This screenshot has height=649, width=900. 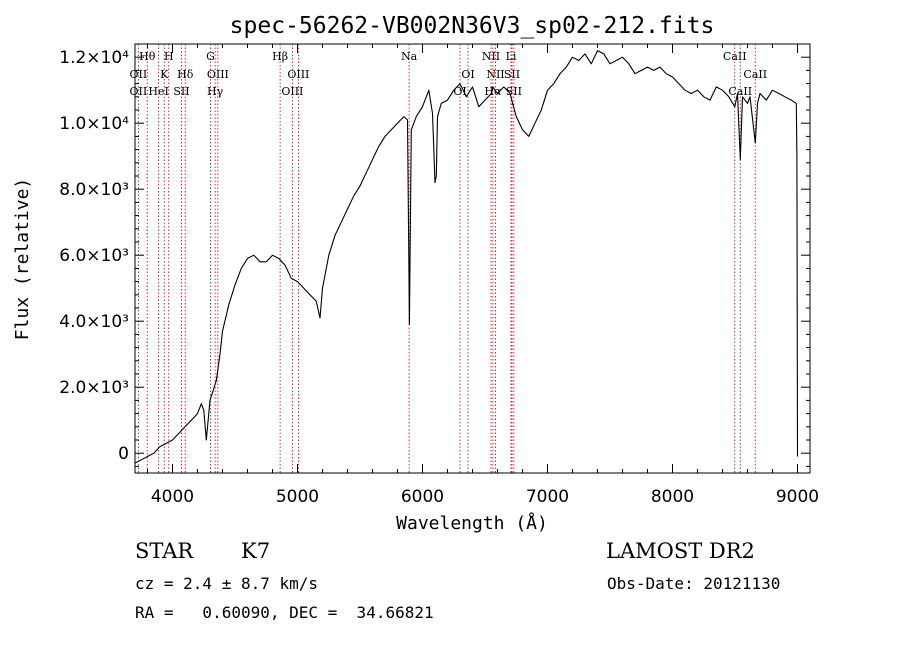 What do you see at coordinates (185, 74) in the screenshot?
I see `line-marker-label: Hδ` at bounding box center [185, 74].